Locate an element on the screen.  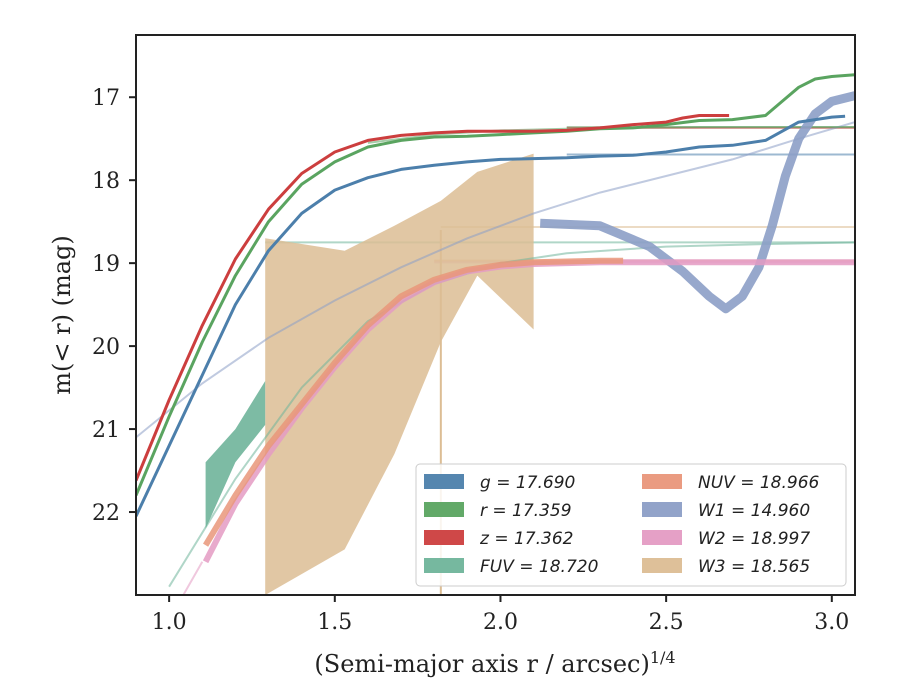
y-axis-label: m(< r) (mag) is located at coordinates (62, 314).